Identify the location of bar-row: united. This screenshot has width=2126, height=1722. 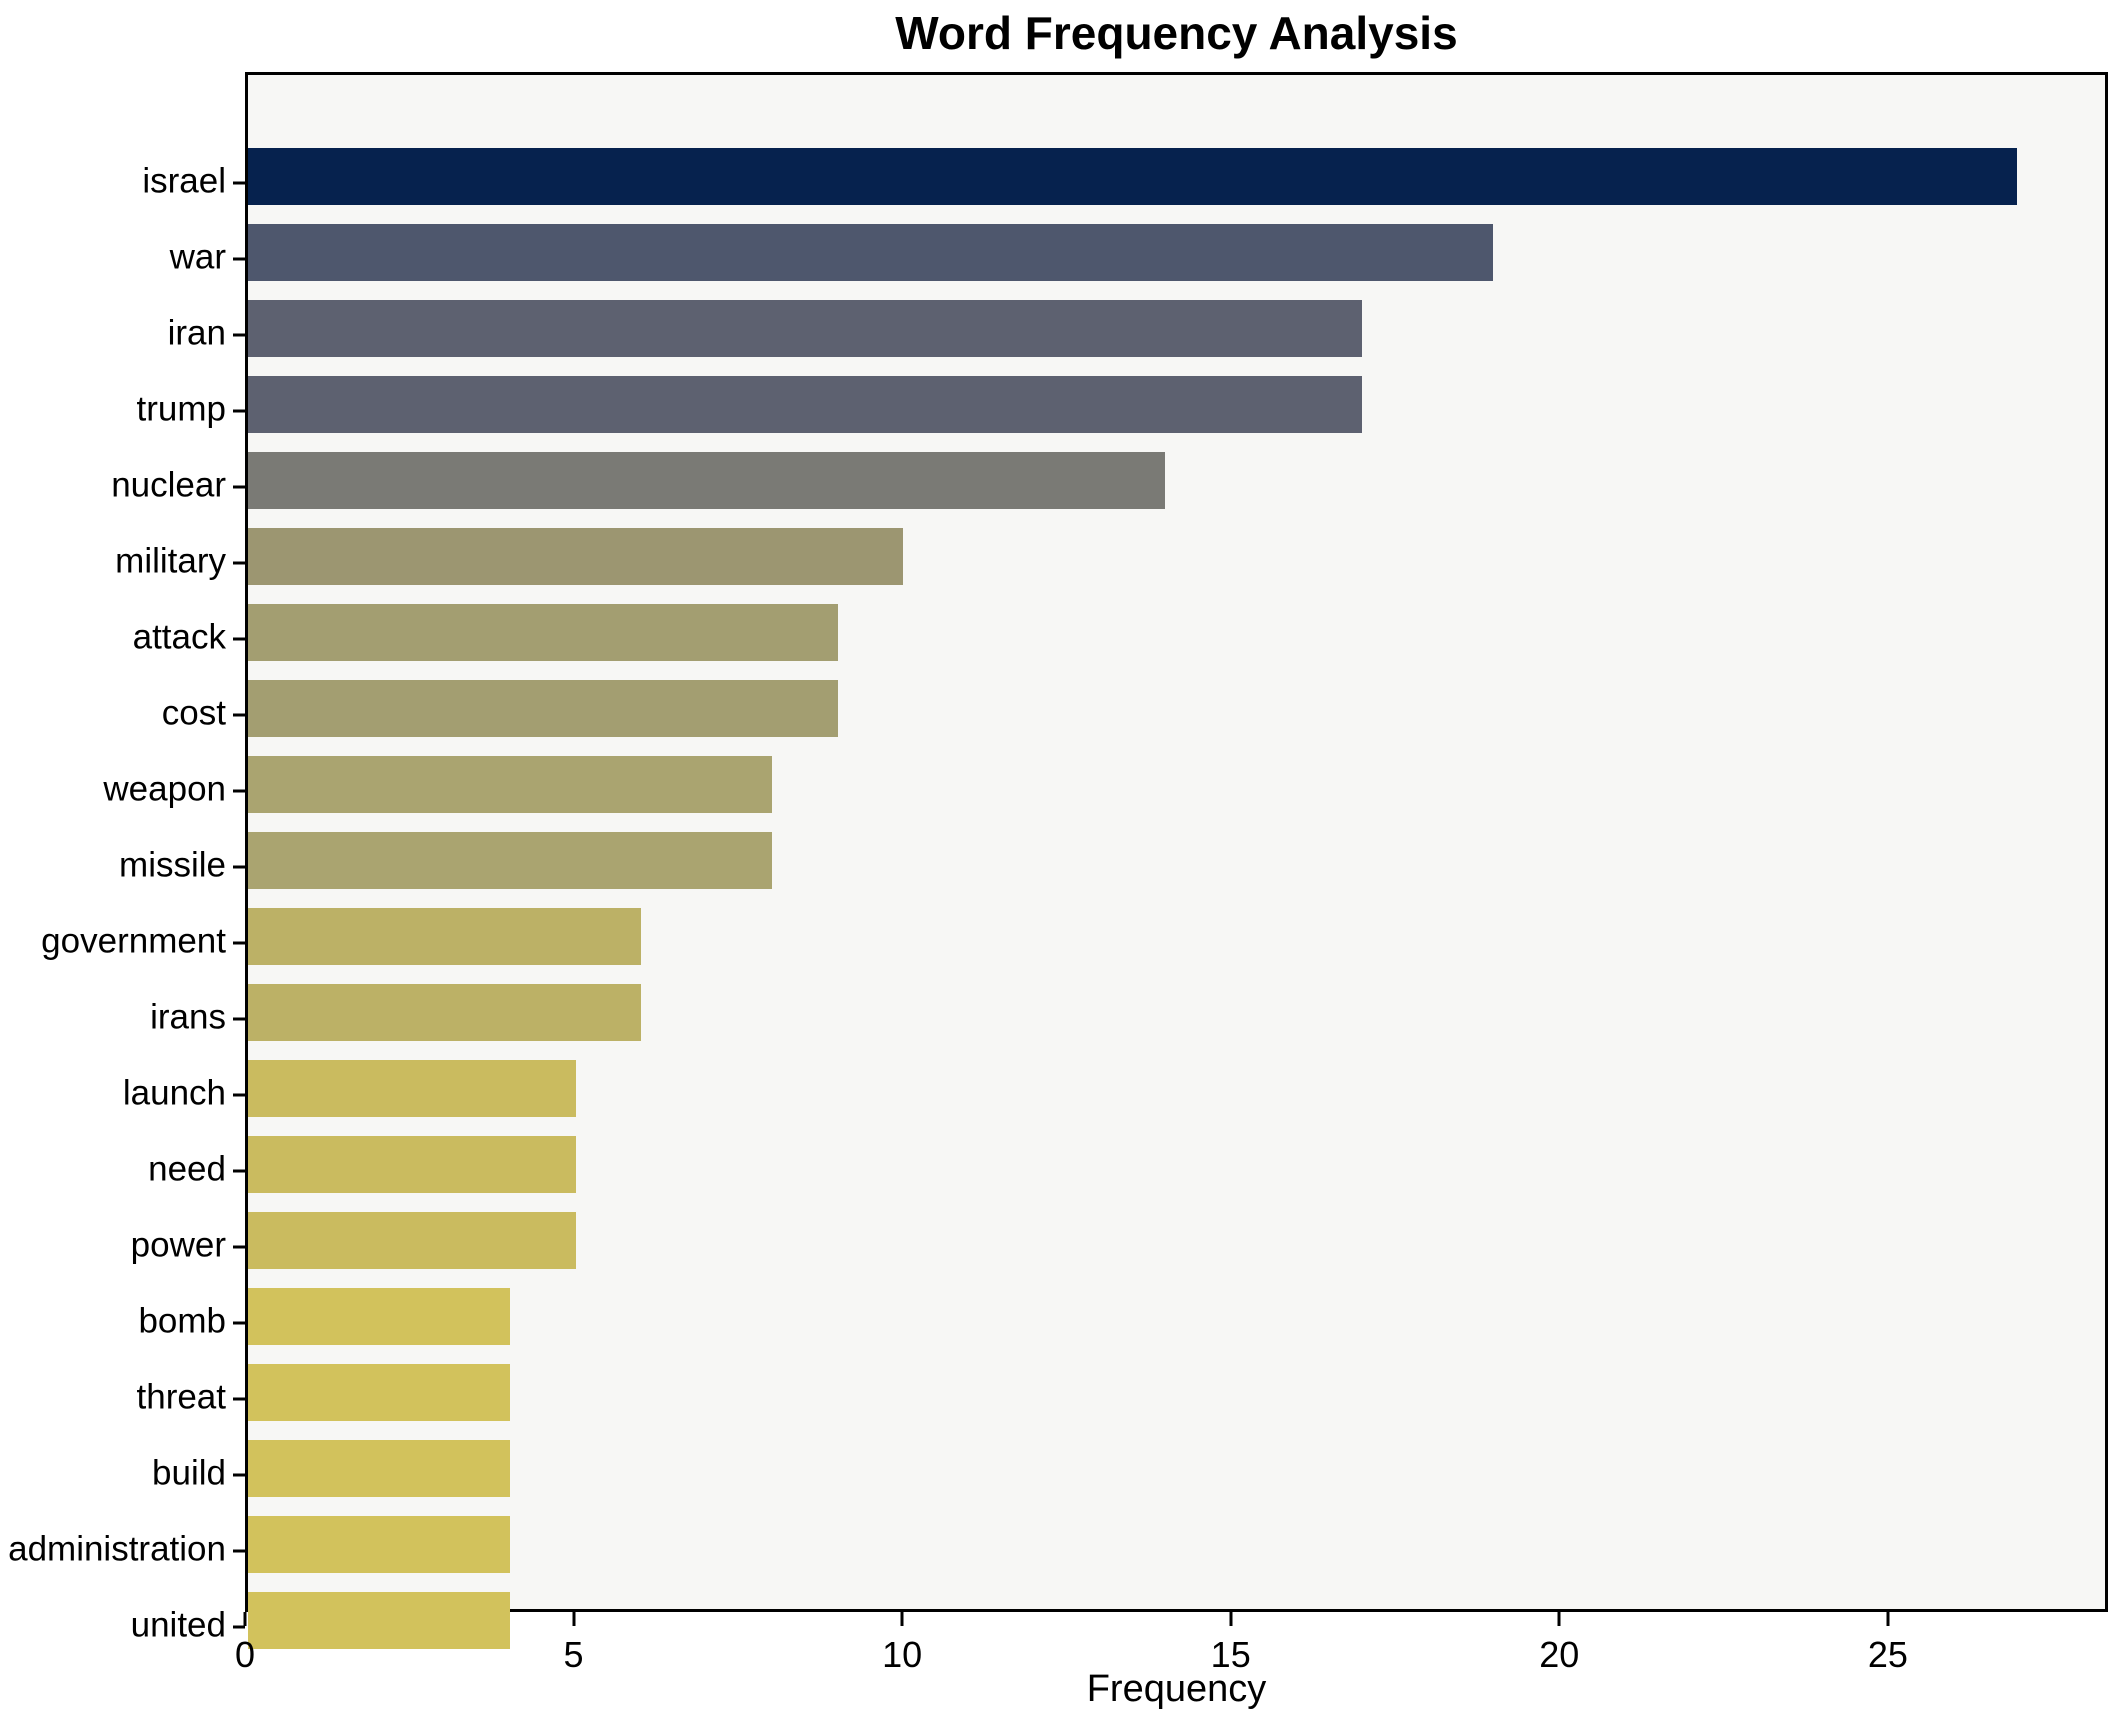
(1118, 1627).